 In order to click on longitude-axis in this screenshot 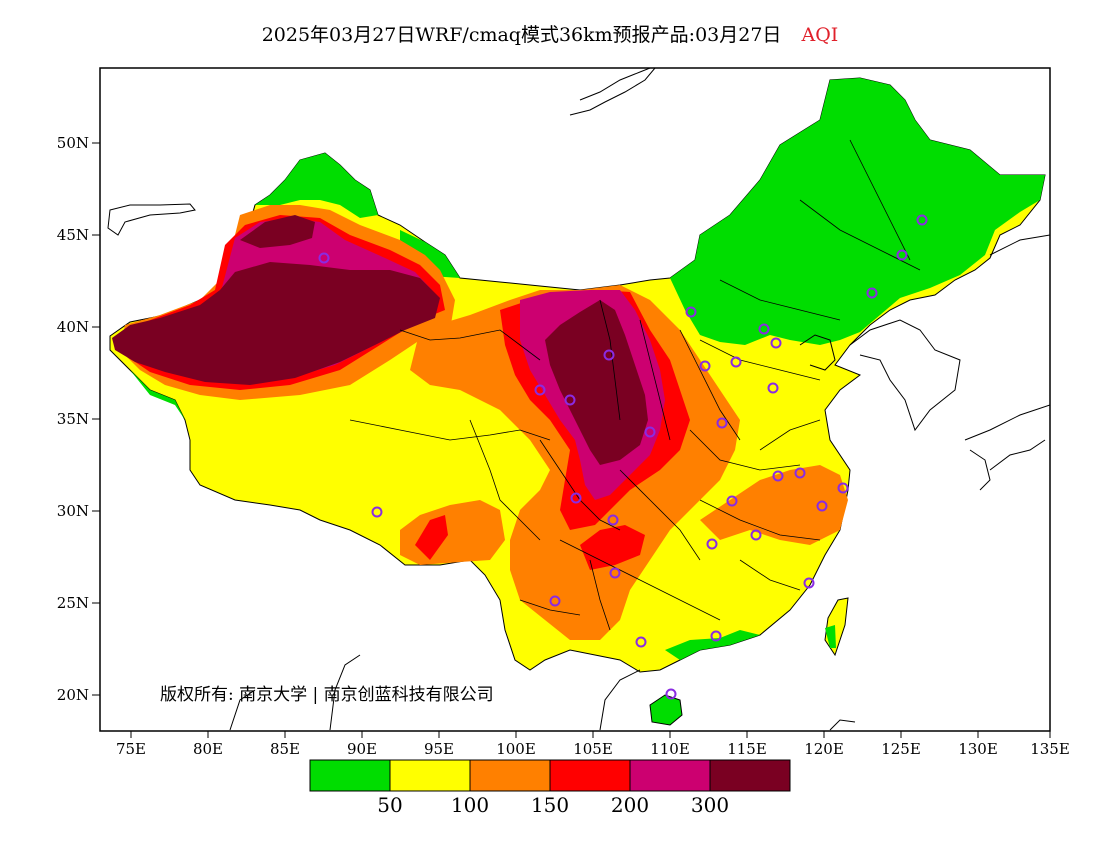, I will do `click(590, 734)`.